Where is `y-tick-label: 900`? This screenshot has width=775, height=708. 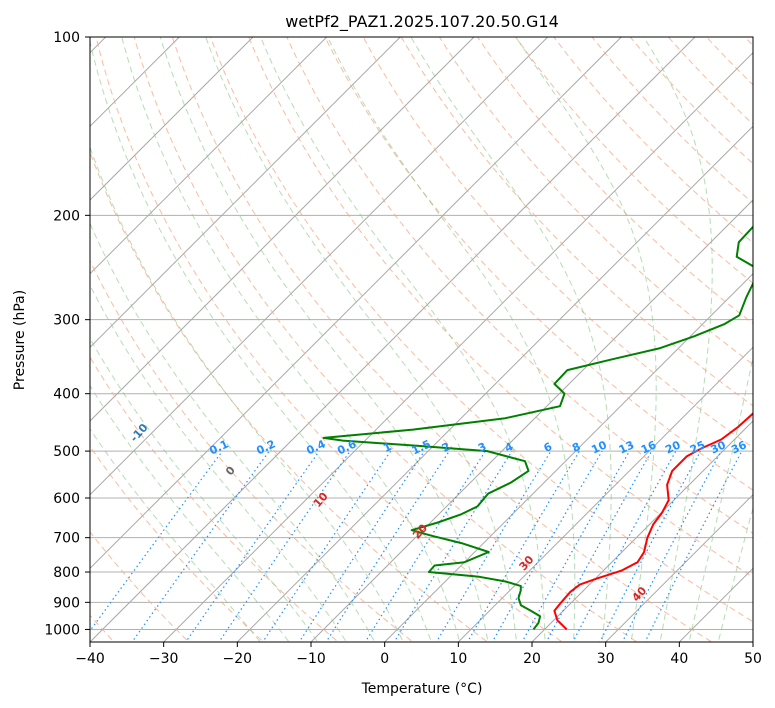 y-tick-label: 900 is located at coordinates (66, 603).